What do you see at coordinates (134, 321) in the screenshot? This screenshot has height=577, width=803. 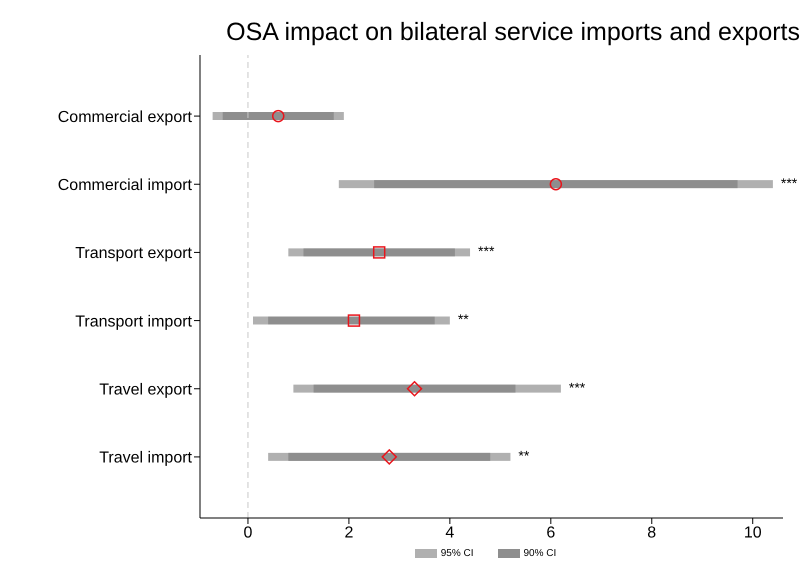 I see `y-tick-label: Transport import` at bounding box center [134, 321].